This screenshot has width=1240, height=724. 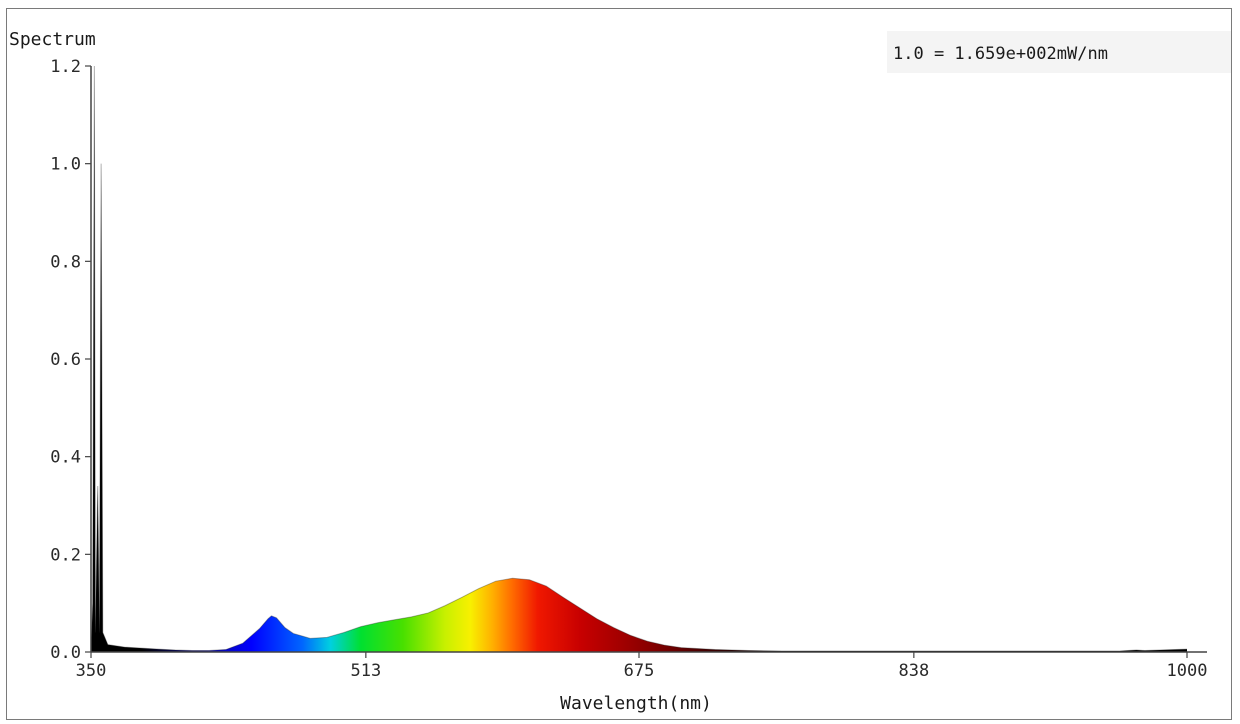 What do you see at coordinates (65, 360) in the screenshot?
I see `y-tick-label: 0.6` at bounding box center [65, 360].